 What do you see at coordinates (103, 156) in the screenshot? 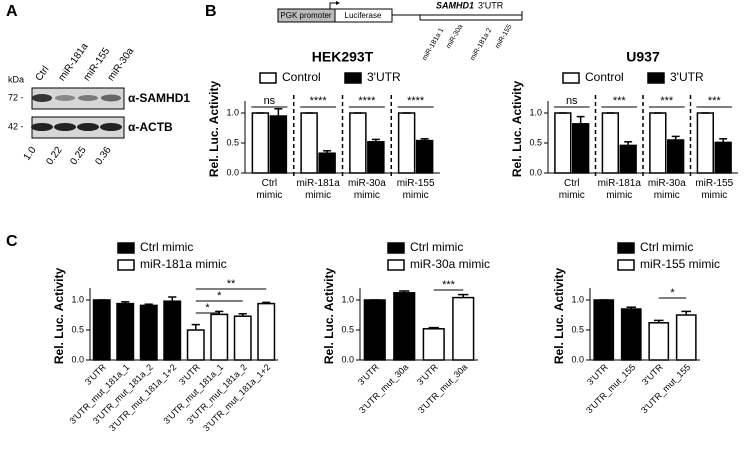
I see `quantification: 0.36` at bounding box center [103, 156].